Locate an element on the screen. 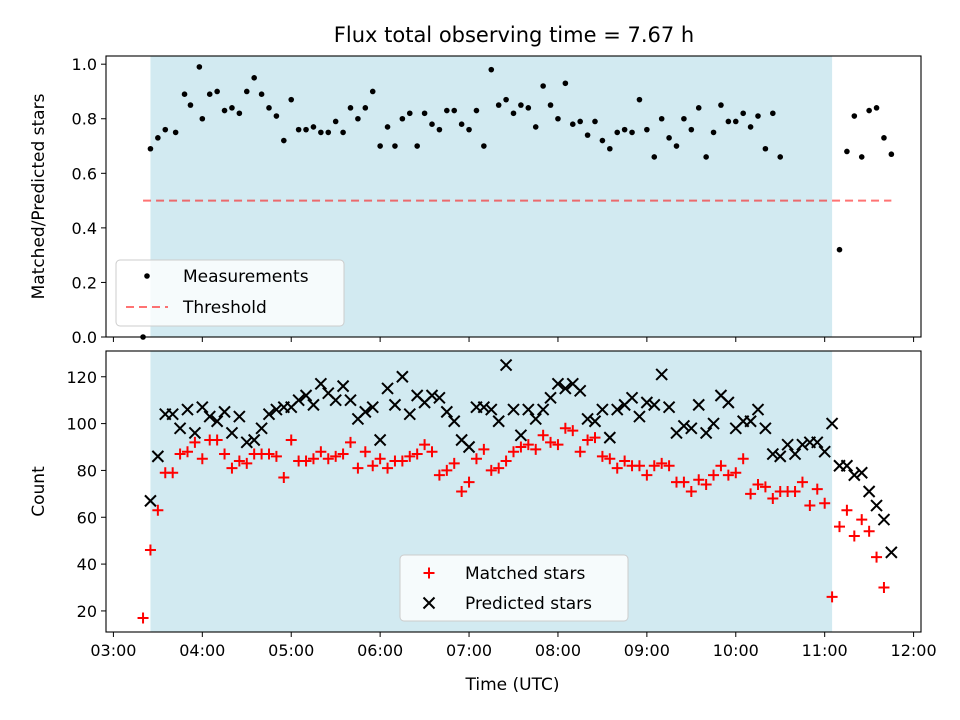  bottom-panel-ytick-label: 100 is located at coordinates (81, 424).